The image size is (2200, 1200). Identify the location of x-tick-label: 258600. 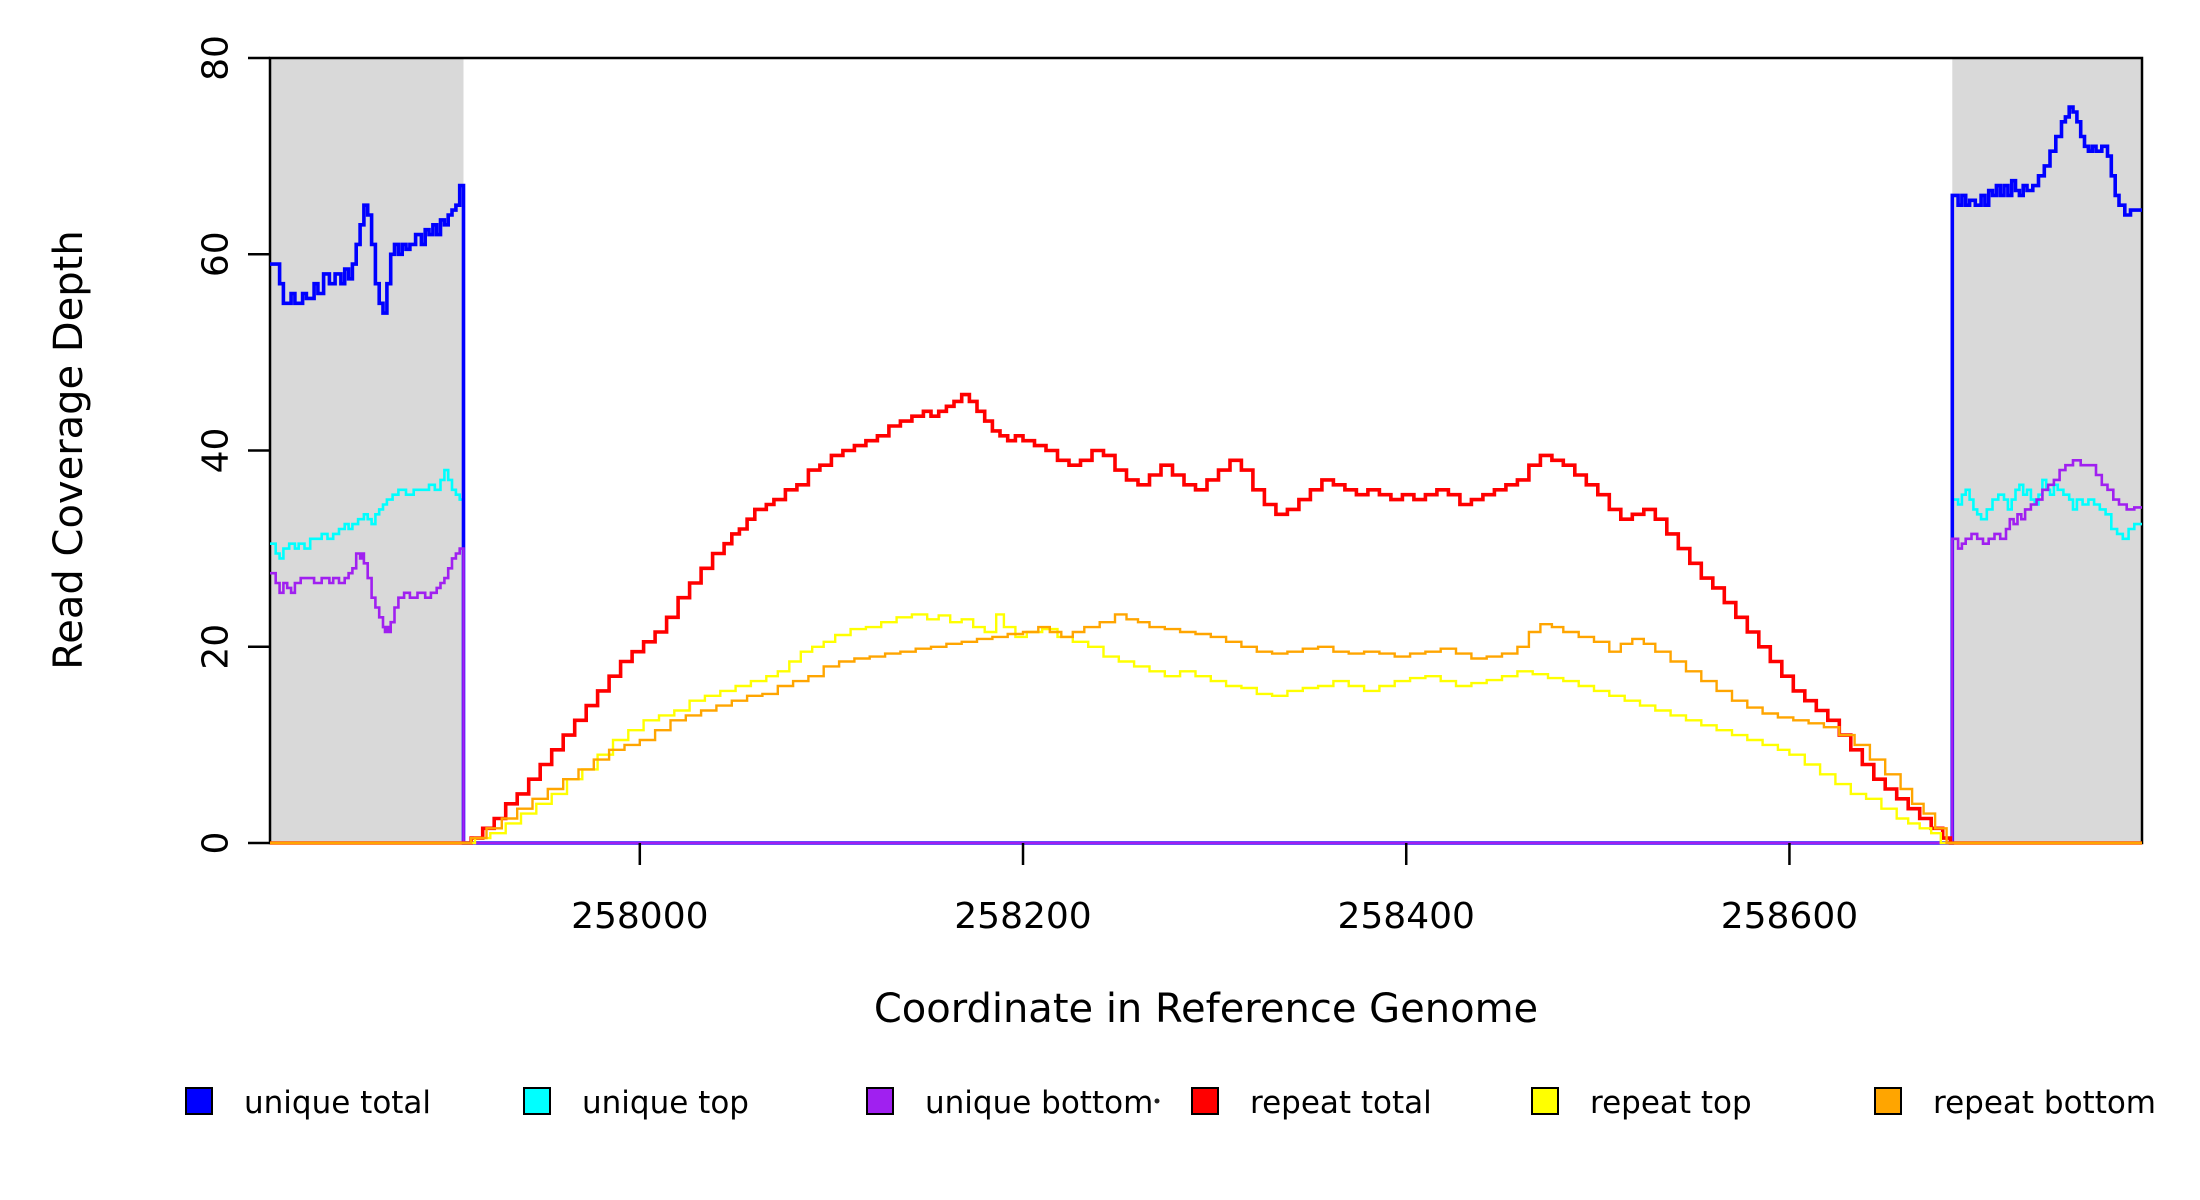
(1789, 916).